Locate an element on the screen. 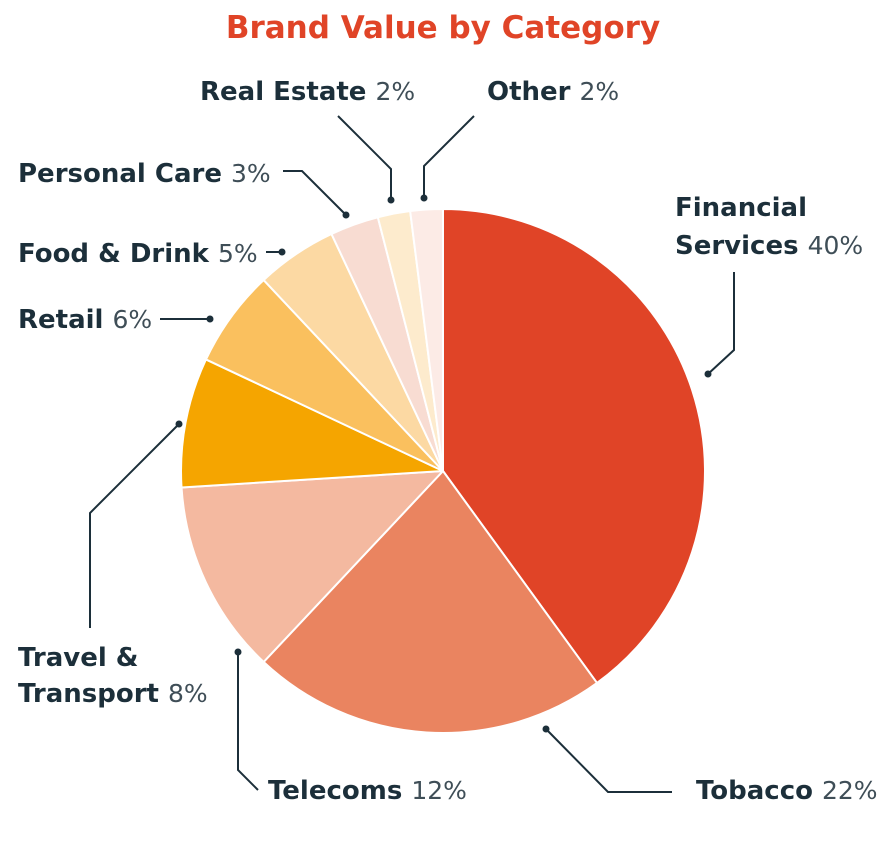 This screenshot has width=886, height=845. leader-dot-retail is located at coordinates (210, 319).